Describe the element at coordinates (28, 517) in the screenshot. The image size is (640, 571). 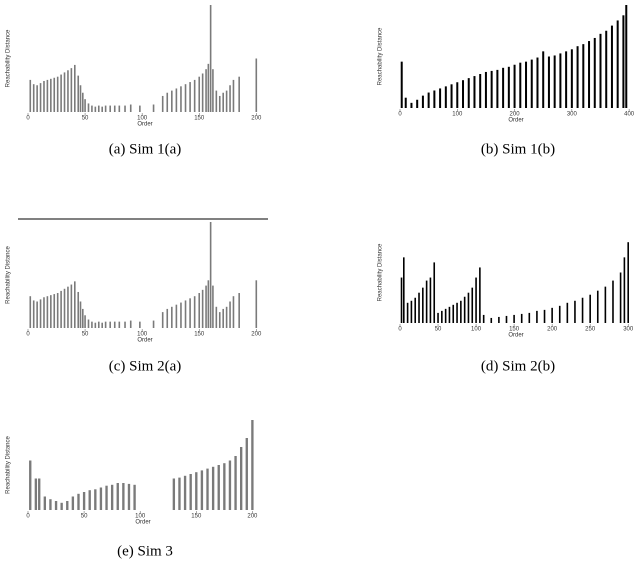
I see `x-tick-label: 0` at that location.